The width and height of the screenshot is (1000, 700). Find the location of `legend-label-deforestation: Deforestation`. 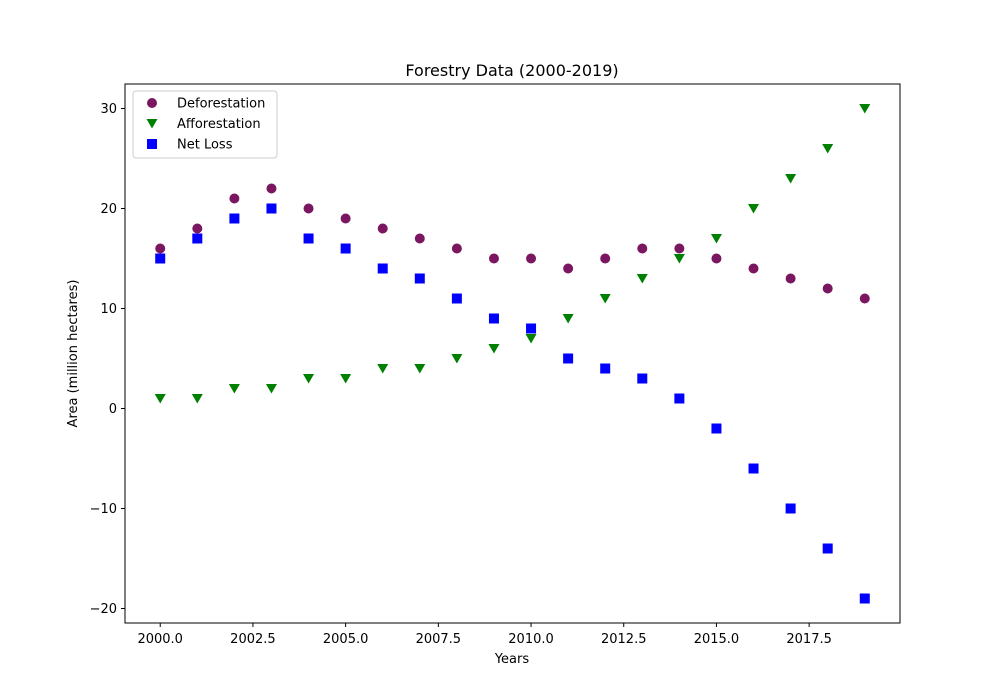

legend-label-deforestation: Deforestation is located at coordinates (221, 104).